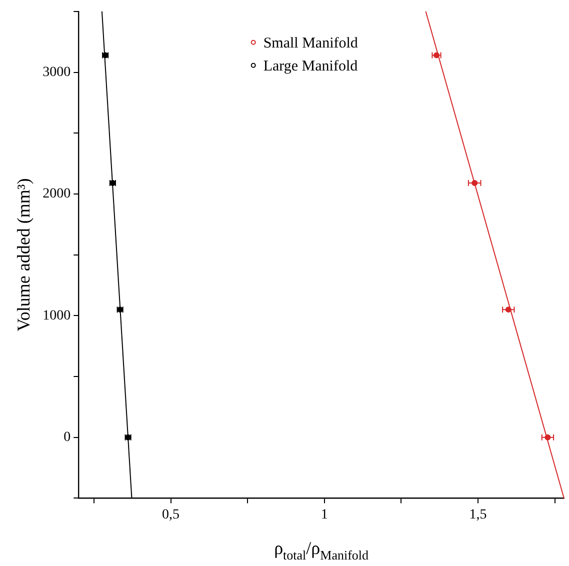  What do you see at coordinates (171, 514) in the screenshot?
I see `x-tick-label: 0,5` at bounding box center [171, 514].